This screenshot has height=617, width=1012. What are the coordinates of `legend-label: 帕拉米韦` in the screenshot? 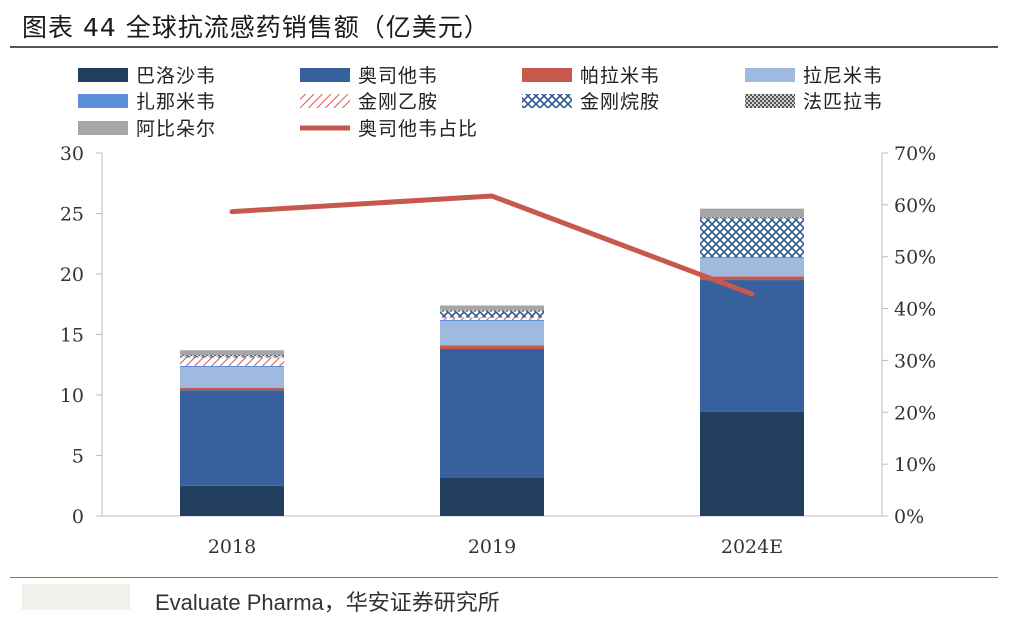 It's located at (620, 76).